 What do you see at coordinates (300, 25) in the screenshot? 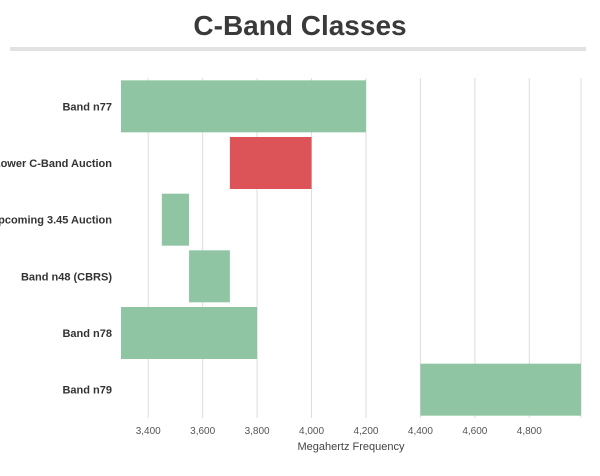
I see `chart-title: C-Band Classes` at bounding box center [300, 25].